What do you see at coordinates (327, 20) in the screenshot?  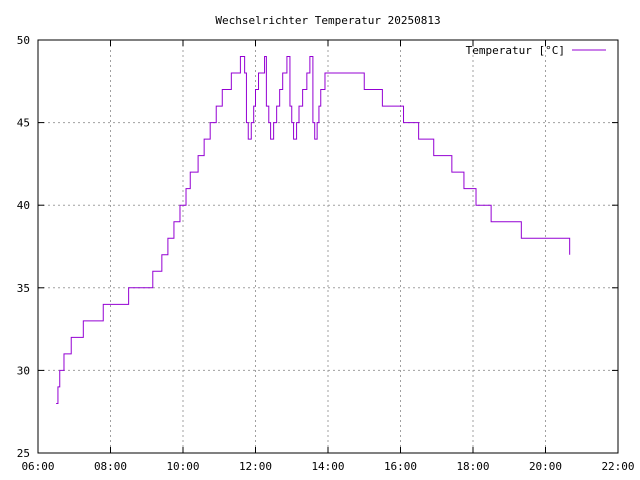 I see `chart-title: Wechselrichter Temperatur 20250813` at bounding box center [327, 20].